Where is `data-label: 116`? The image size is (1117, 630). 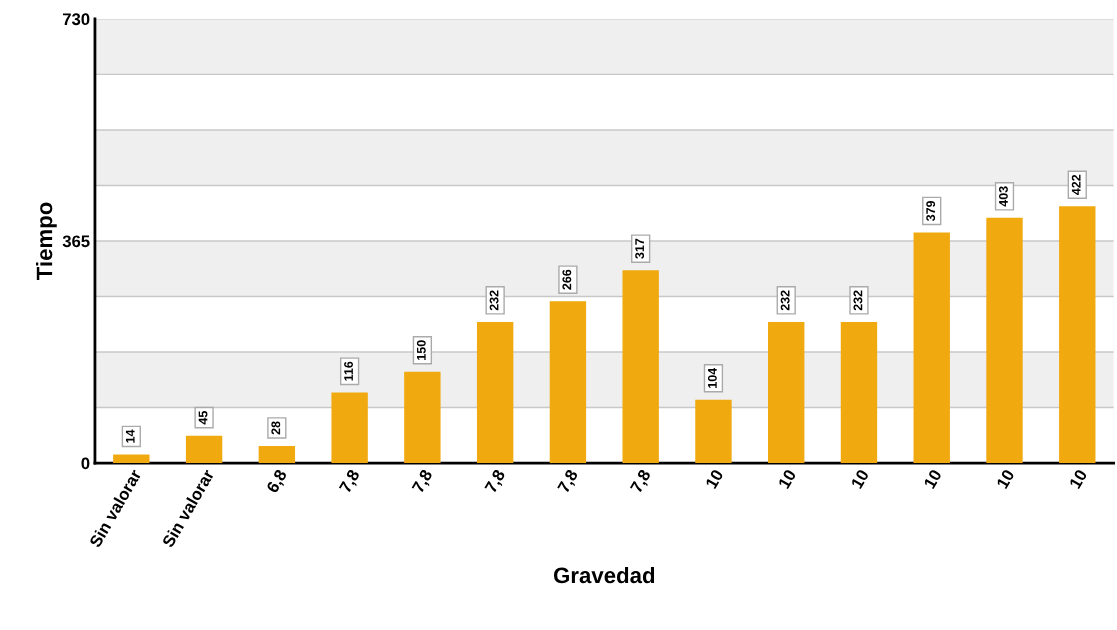
data-label: 116 is located at coordinates (348, 371).